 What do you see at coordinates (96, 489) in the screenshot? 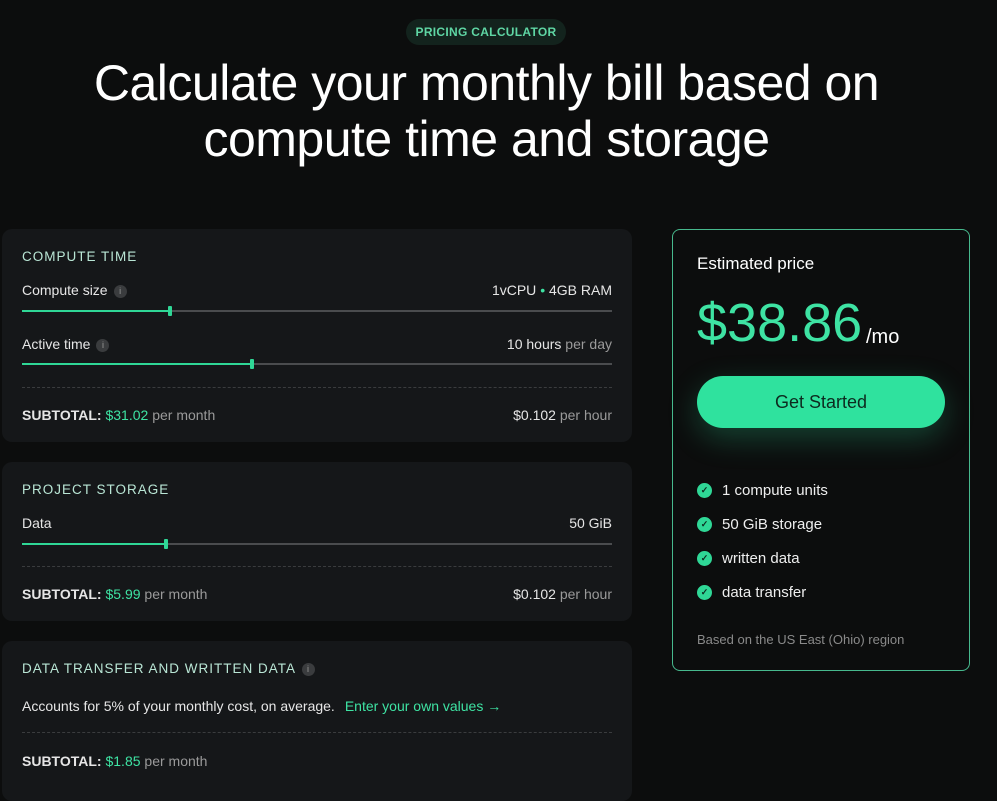
I see `section-title: PROJECT STORAGE` at bounding box center [96, 489].